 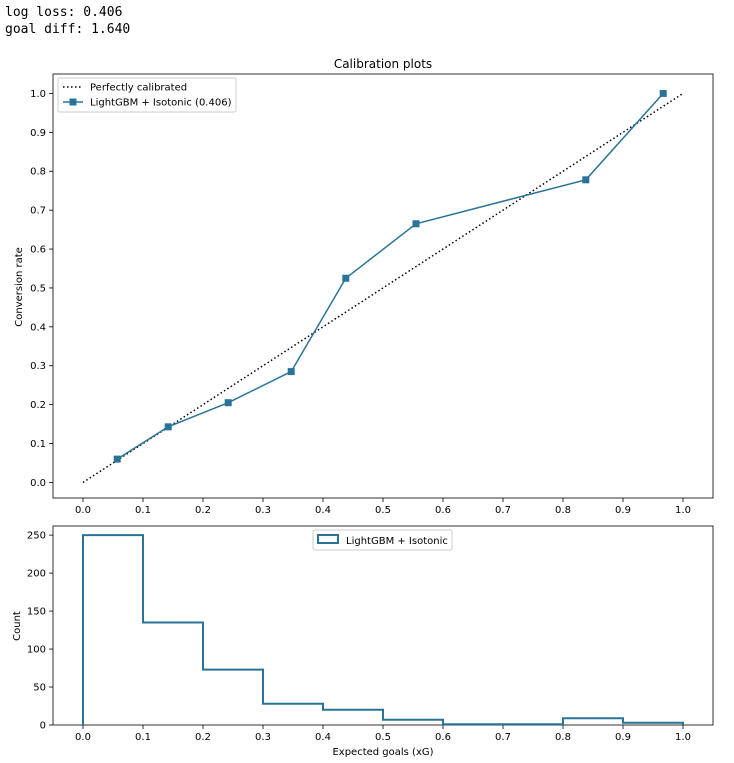 What do you see at coordinates (38, 366) in the screenshot?
I see `calibration-y-tick-label: 0.3` at bounding box center [38, 366].